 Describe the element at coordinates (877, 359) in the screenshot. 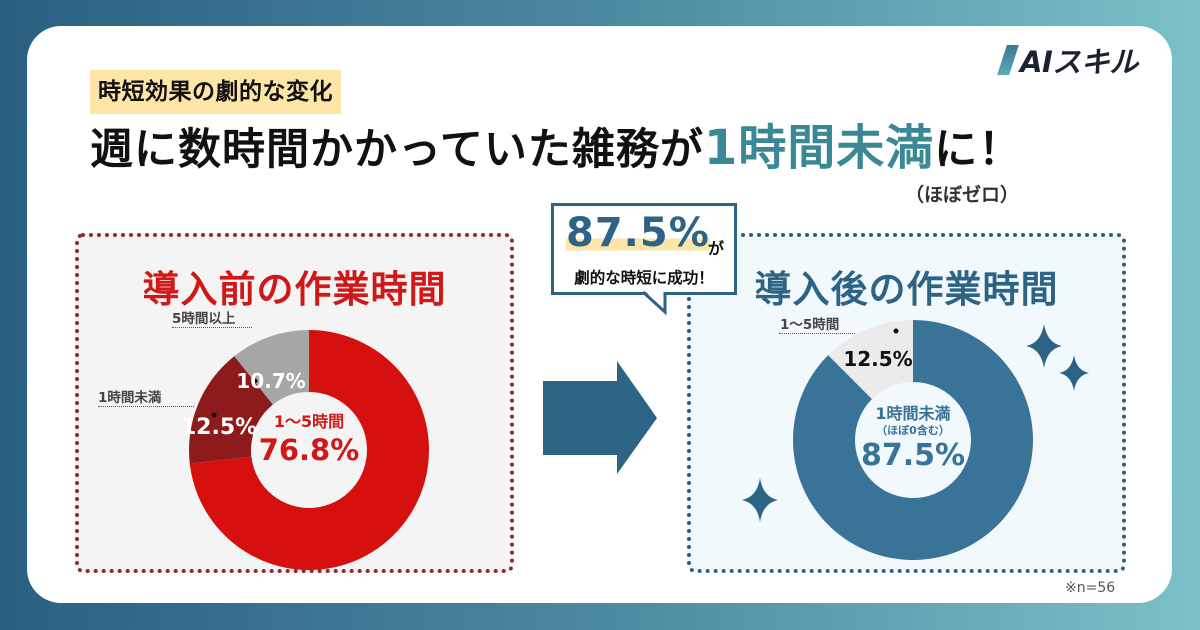

I see `slice-1-5h-value: 12.5%` at that location.